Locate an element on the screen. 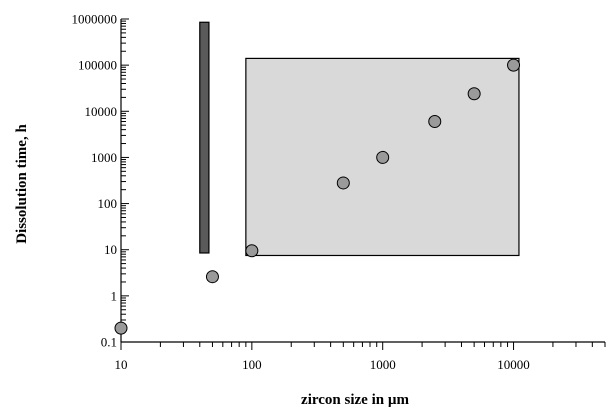  x-tick-label: 100 is located at coordinates (252, 364).